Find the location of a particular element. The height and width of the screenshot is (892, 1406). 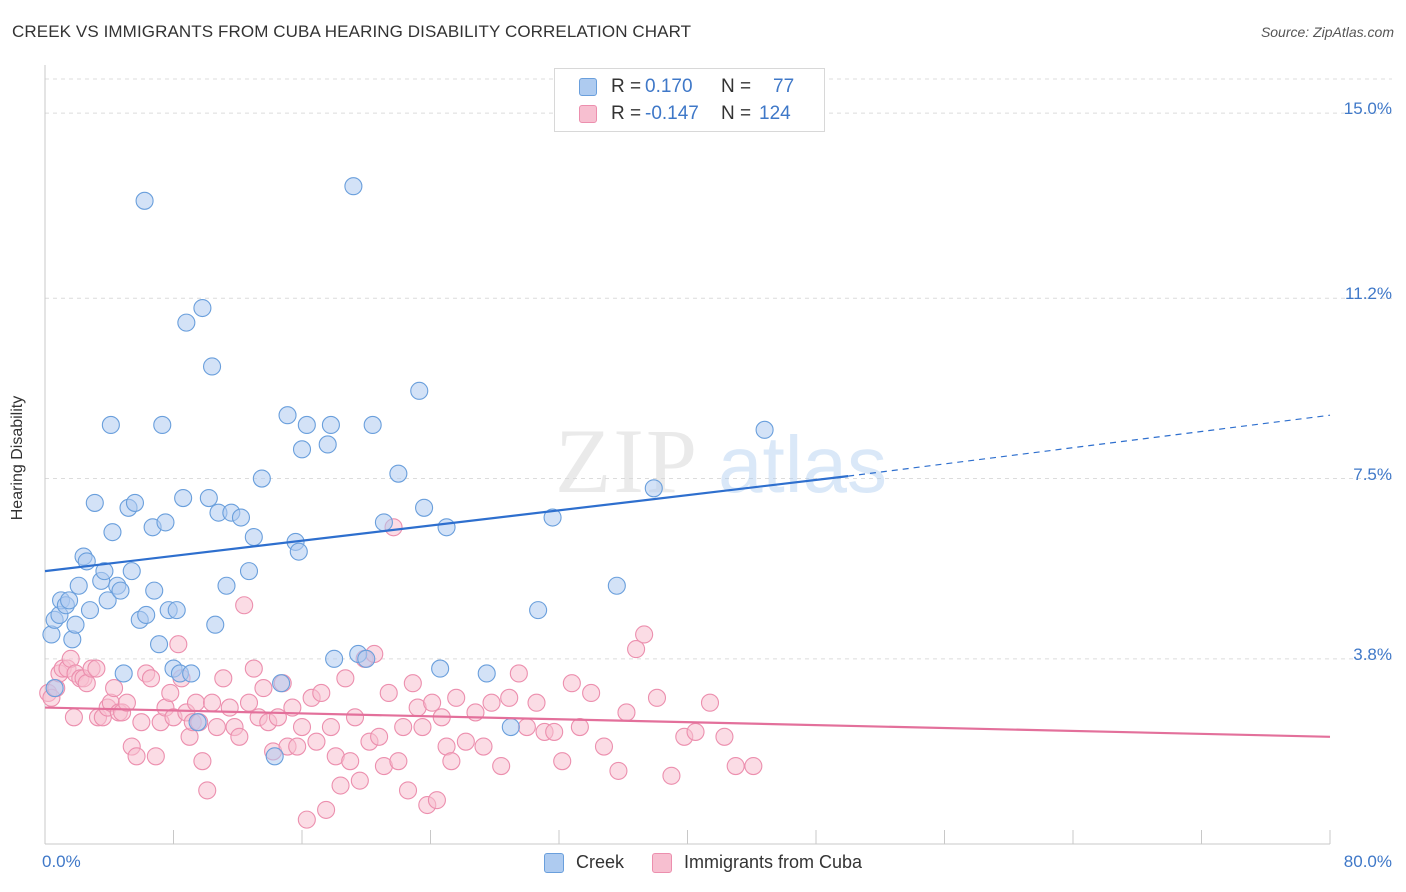

trend-line-cuba is located at coordinates (687, 722).